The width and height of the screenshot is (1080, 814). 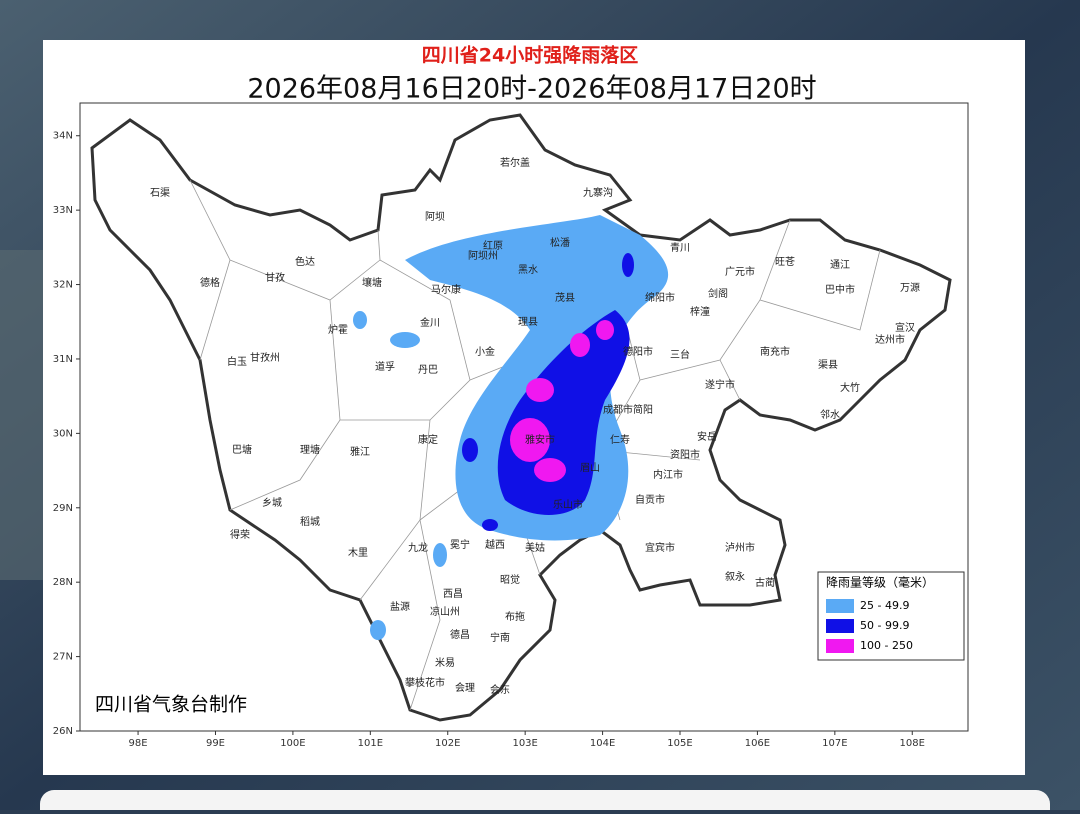 I want to click on place-label: 木里, so click(x=358, y=553).